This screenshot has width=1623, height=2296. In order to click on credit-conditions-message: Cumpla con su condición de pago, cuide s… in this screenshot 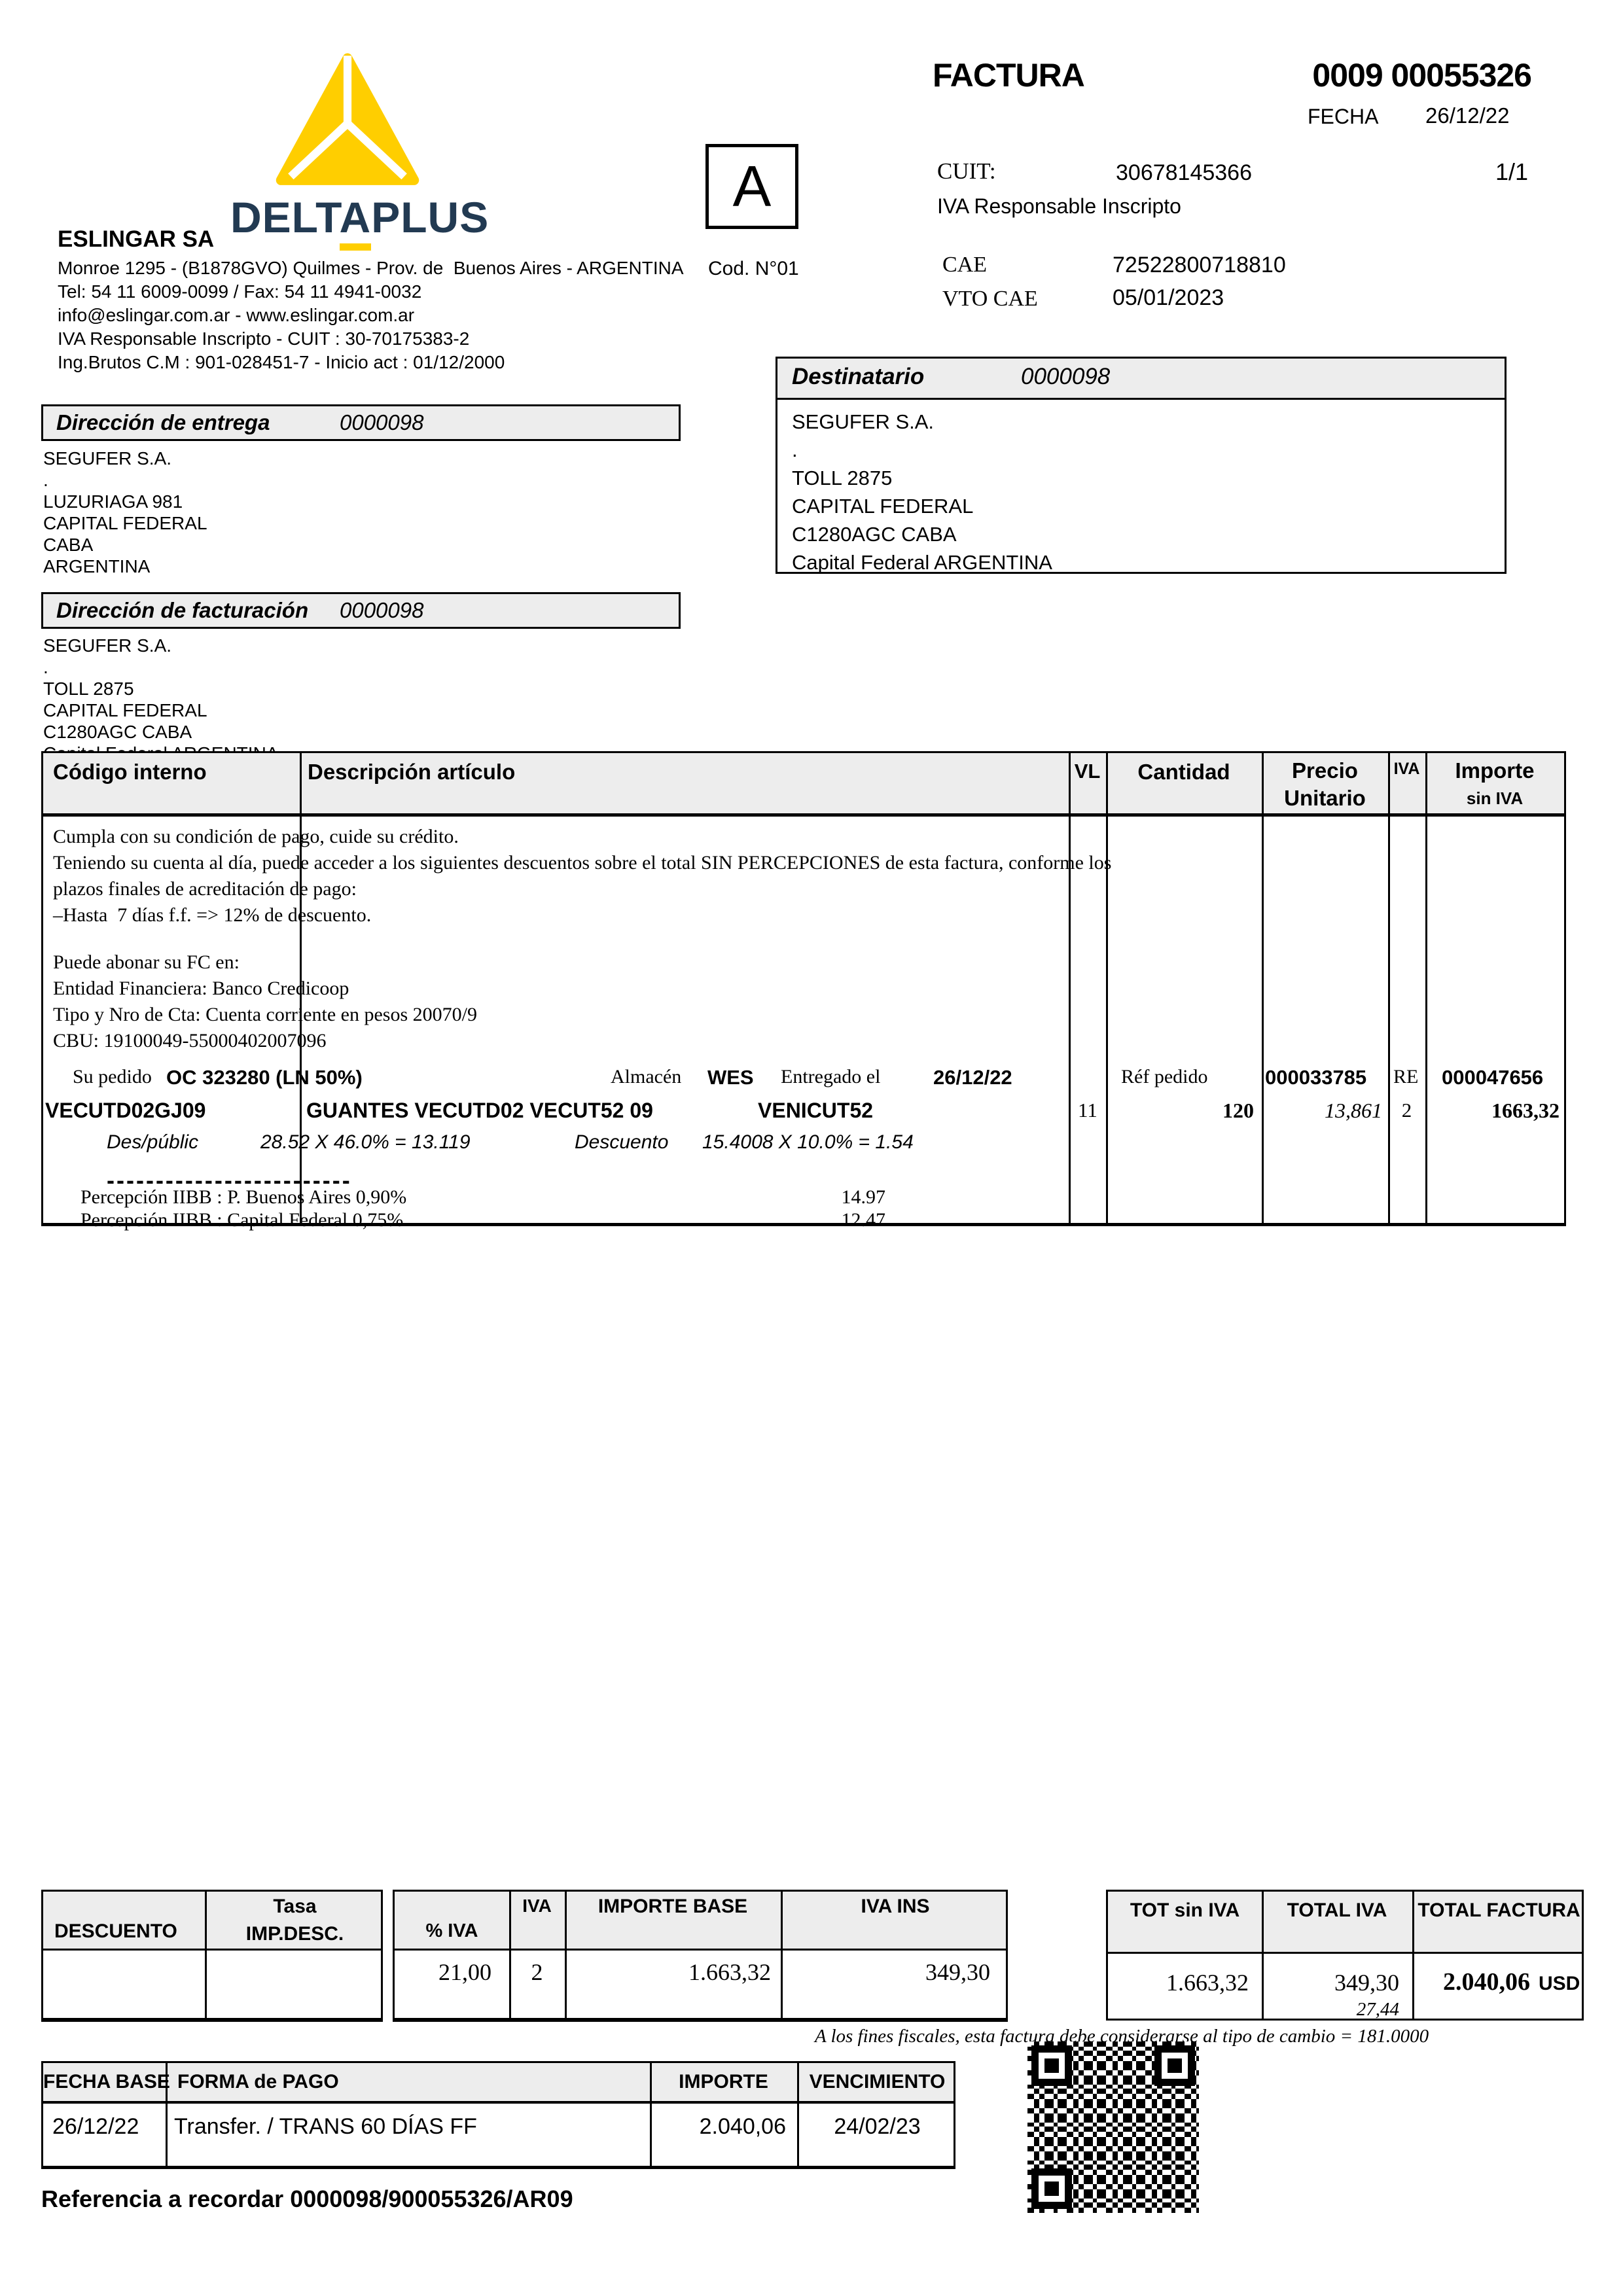, I will do `click(582, 876)`.